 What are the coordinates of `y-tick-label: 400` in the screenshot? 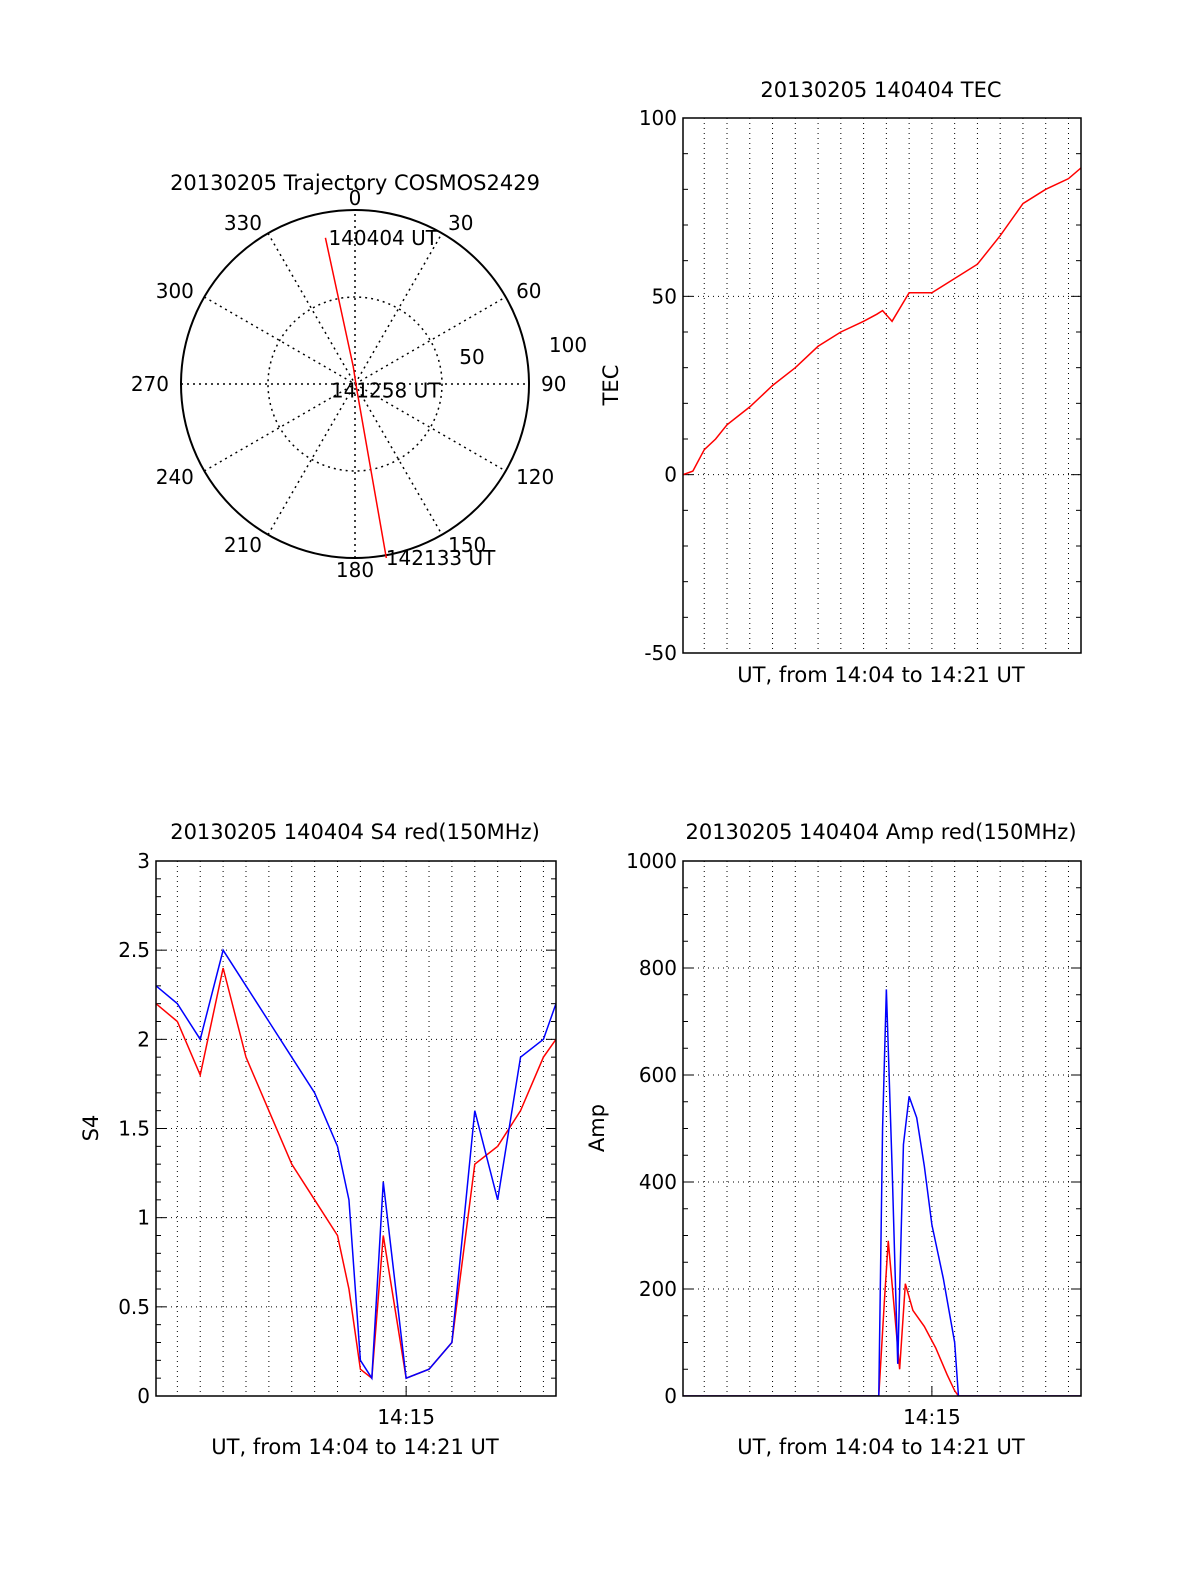 It's located at (658, 1182).